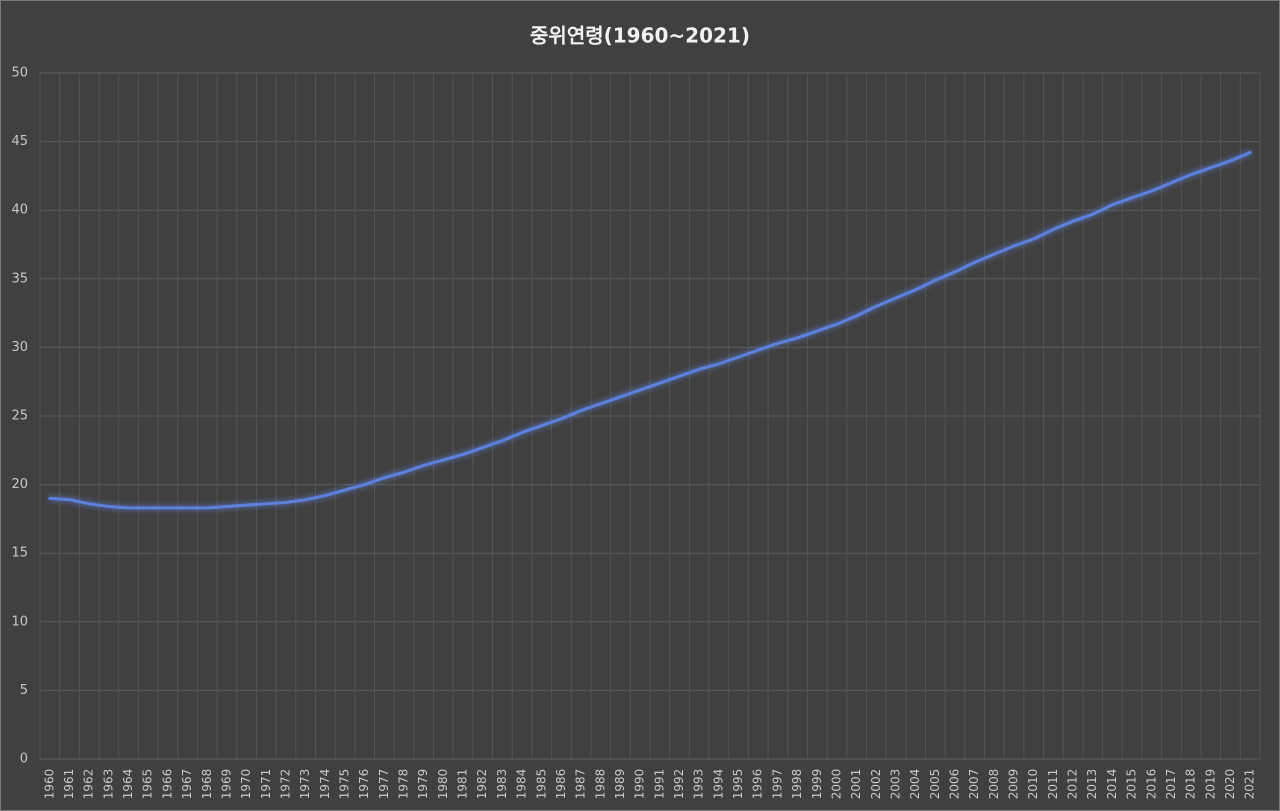 The image size is (1280, 811). I want to click on x-tick-label: 1964, so click(128, 784).